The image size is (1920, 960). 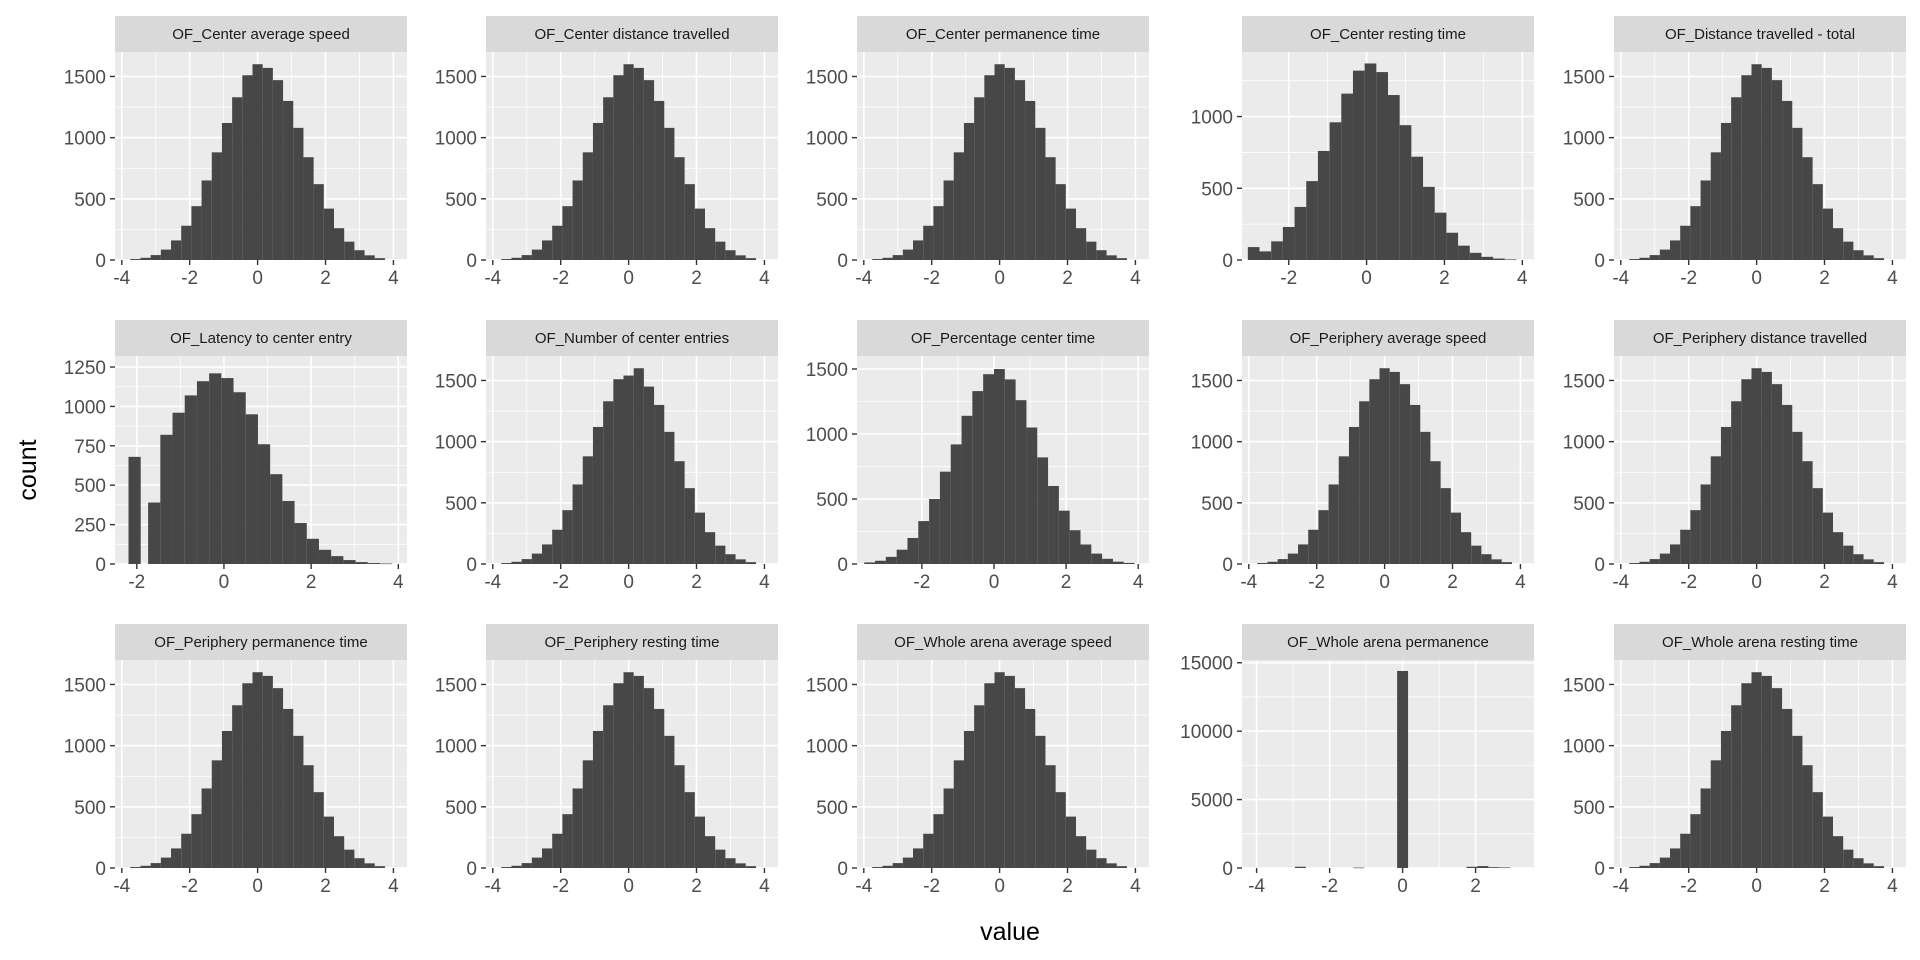 What do you see at coordinates (85, 368) in the screenshot?
I see `y-tick-label: 1250` at bounding box center [85, 368].